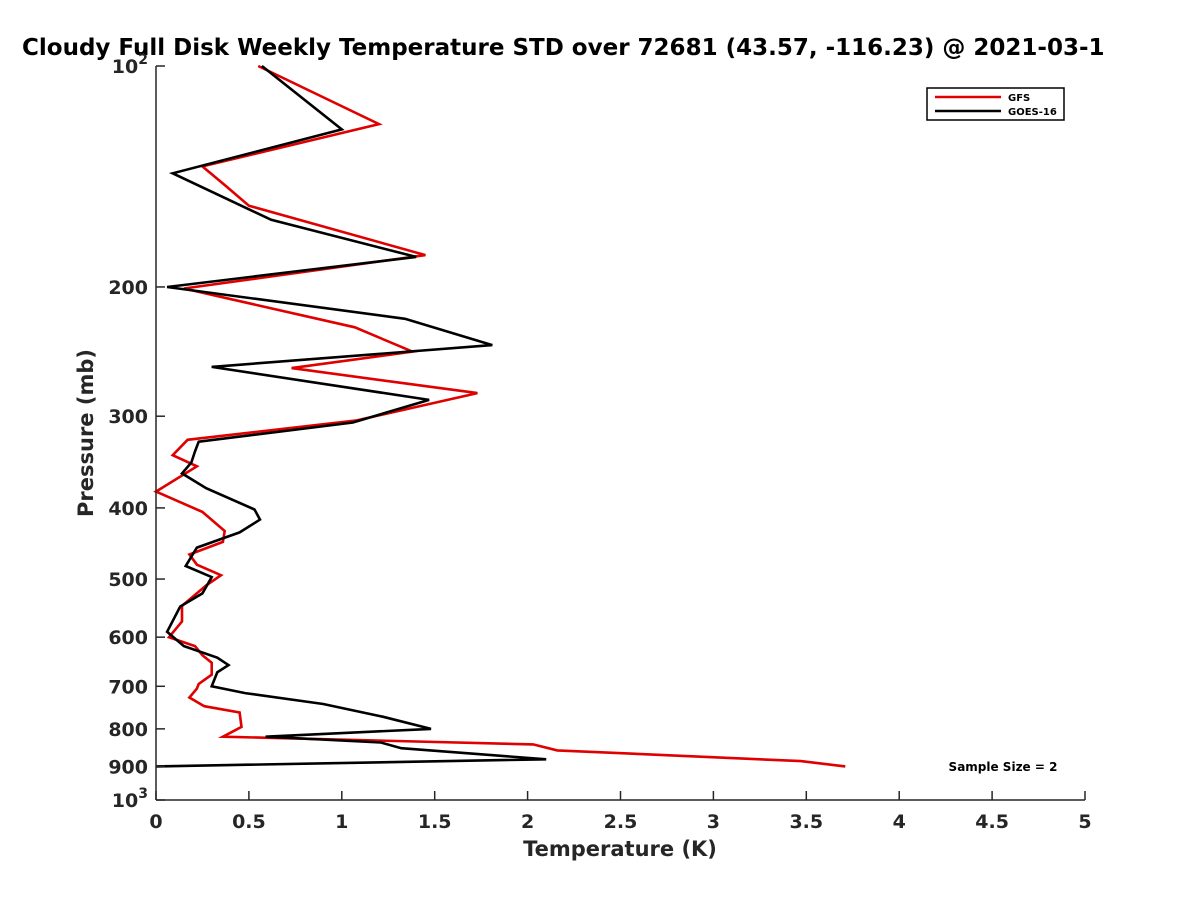 The height and width of the screenshot is (900, 1200). Describe the element at coordinates (128, 638) in the screenshot. I see `y-tick-label: 600` at that location.